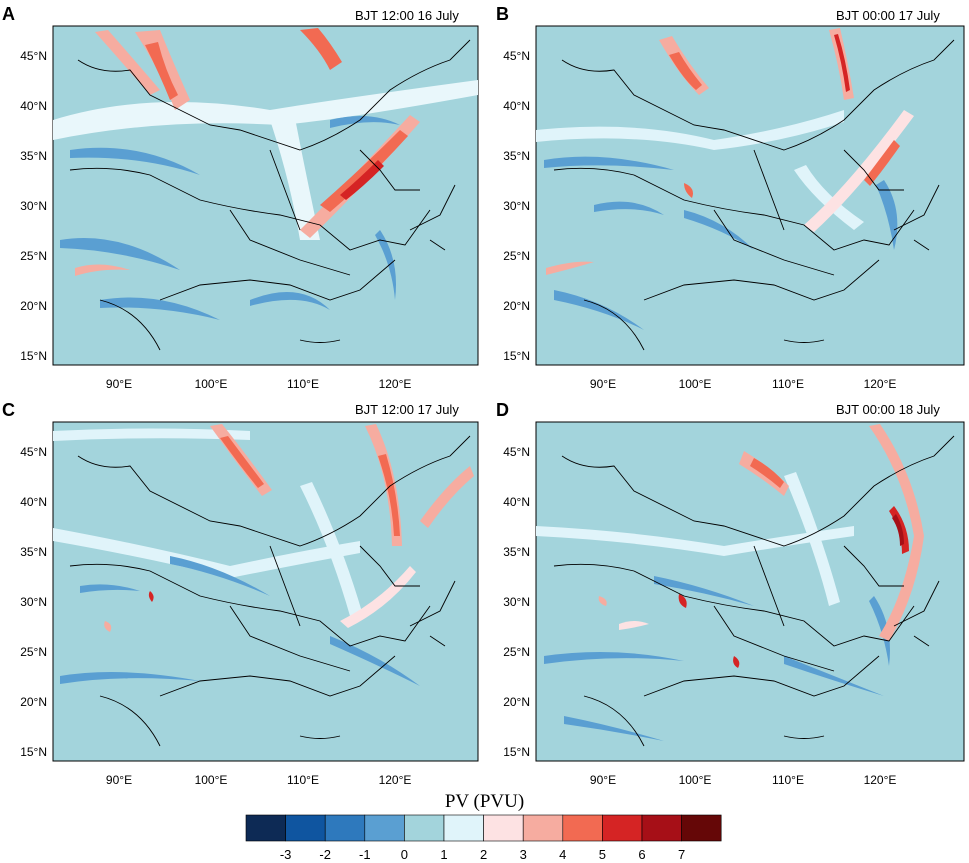 The height and width of the screenshot is (863, 969). I want to click on colorbar-swatches, so click(483, 828).